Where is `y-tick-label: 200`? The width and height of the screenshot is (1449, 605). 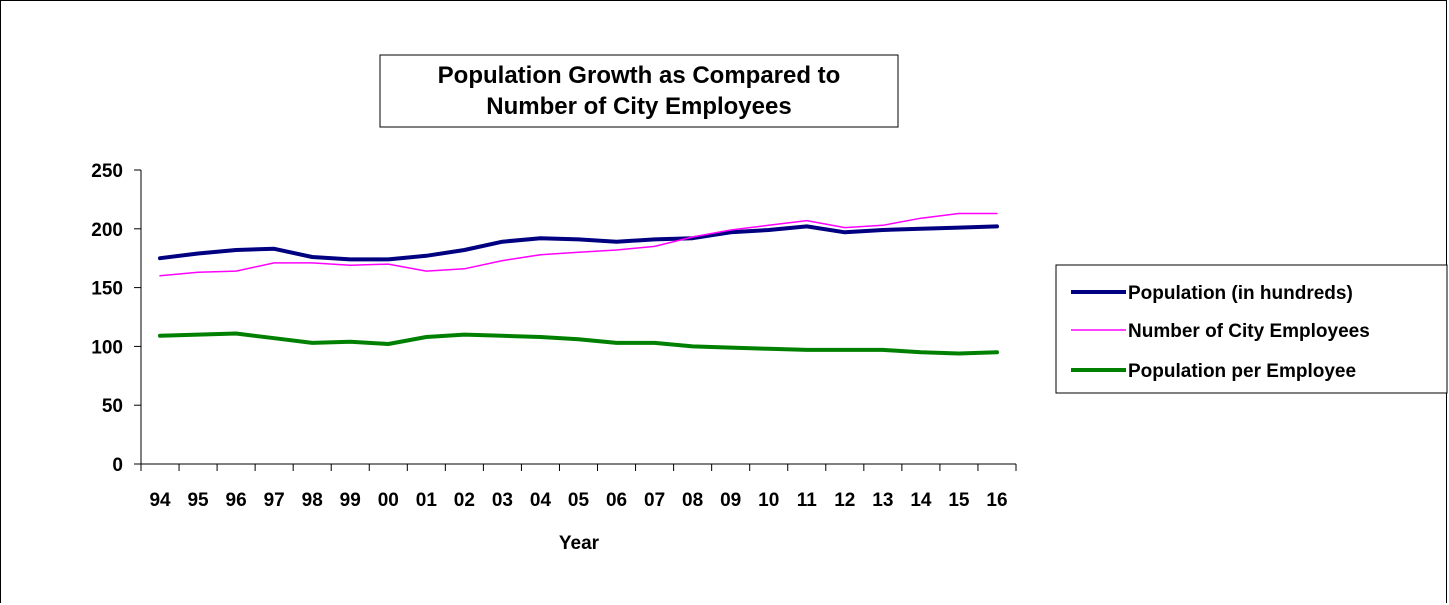 y-tick-label: 200 is located at coordinates (107, 230).